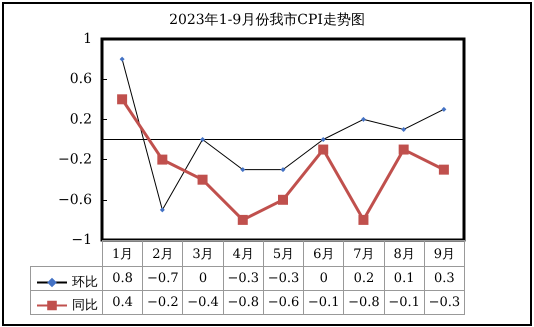  What do you see at coordinates (364, 278) in the screenshot?
I see `data-label: 0.2` at bounding box center [364, 278].